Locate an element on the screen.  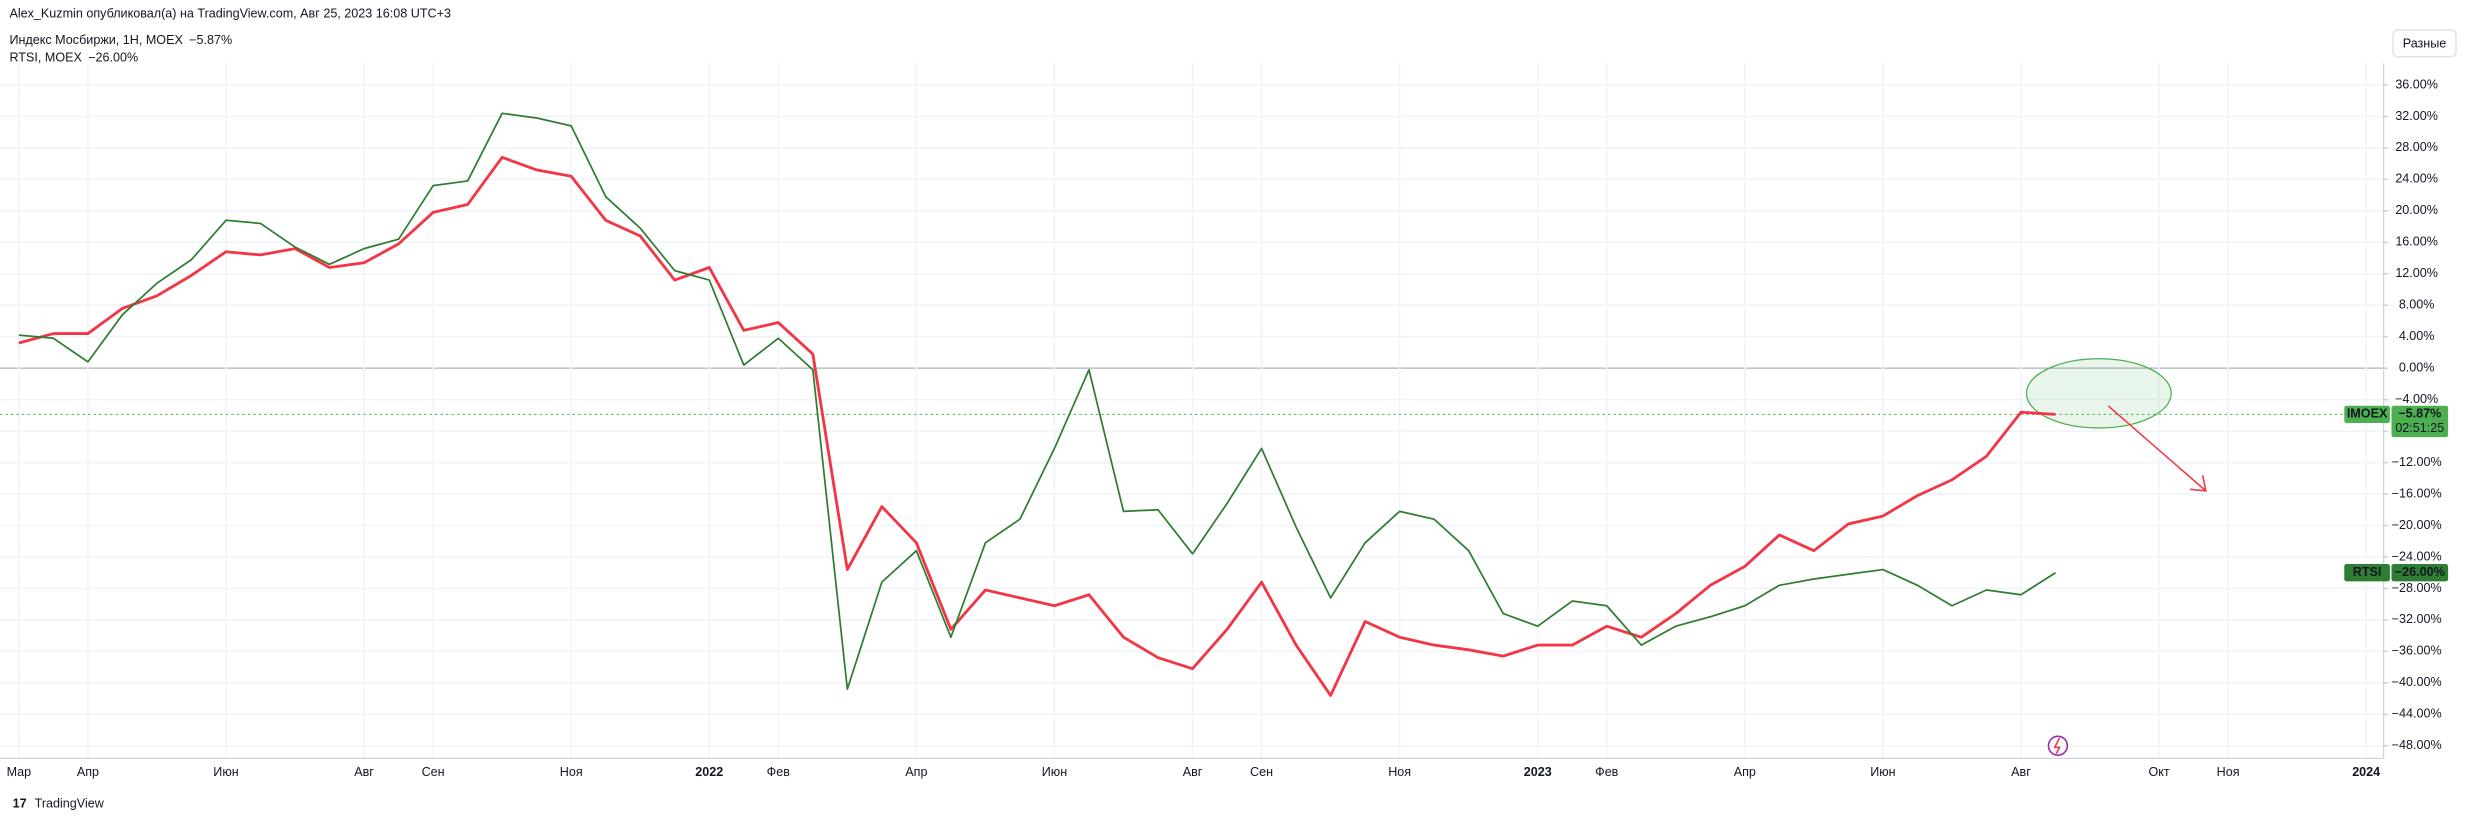
y-tick-label: −28.00% is located at coordinates (2417, 588).